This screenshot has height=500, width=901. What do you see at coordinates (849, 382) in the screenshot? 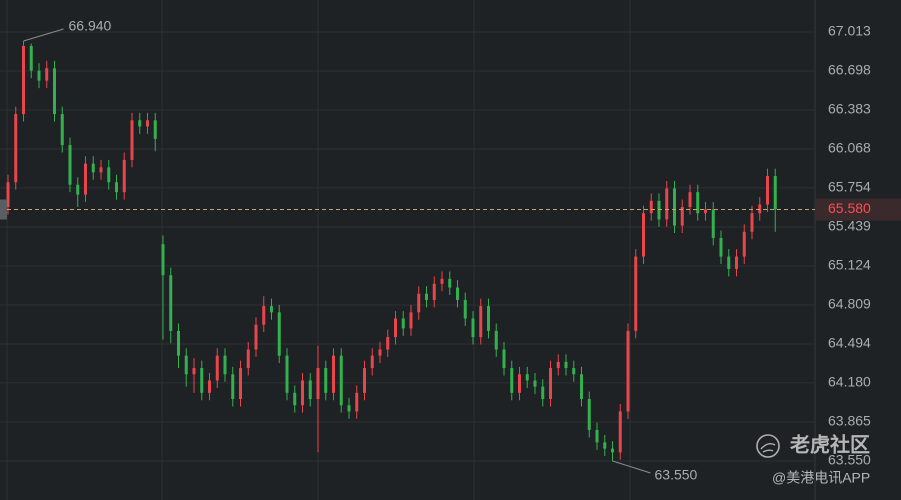
I see `y-tick-label: 64.180` at bounding box center [849, 382].